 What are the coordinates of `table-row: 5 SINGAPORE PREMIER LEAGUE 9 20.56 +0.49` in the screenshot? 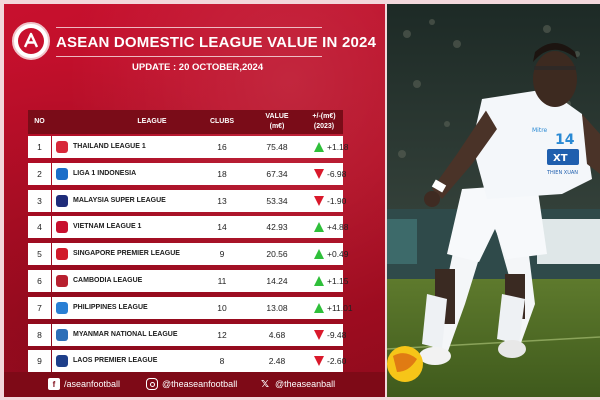 It's located at (188, 254).